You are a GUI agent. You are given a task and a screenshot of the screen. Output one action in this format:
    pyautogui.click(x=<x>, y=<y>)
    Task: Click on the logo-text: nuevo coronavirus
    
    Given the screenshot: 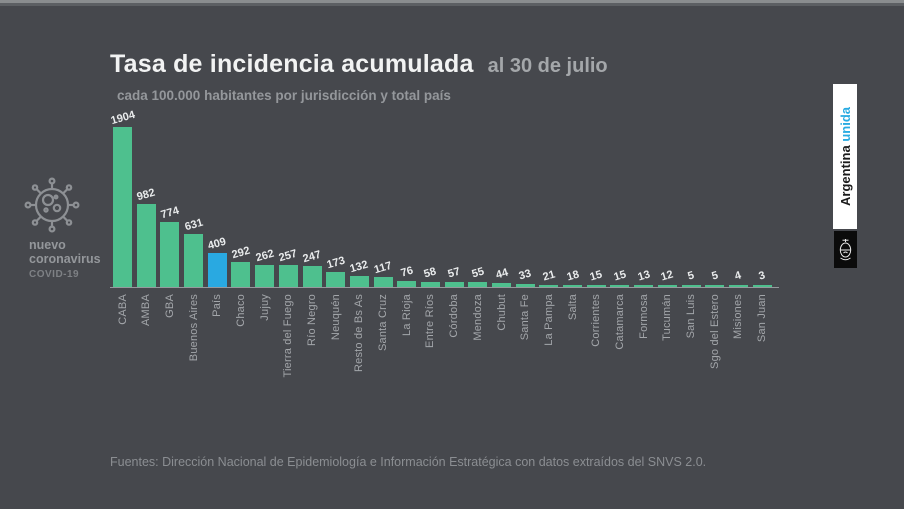 What is the action you would take?
    pyautogui.click(x=65, y=252)
    